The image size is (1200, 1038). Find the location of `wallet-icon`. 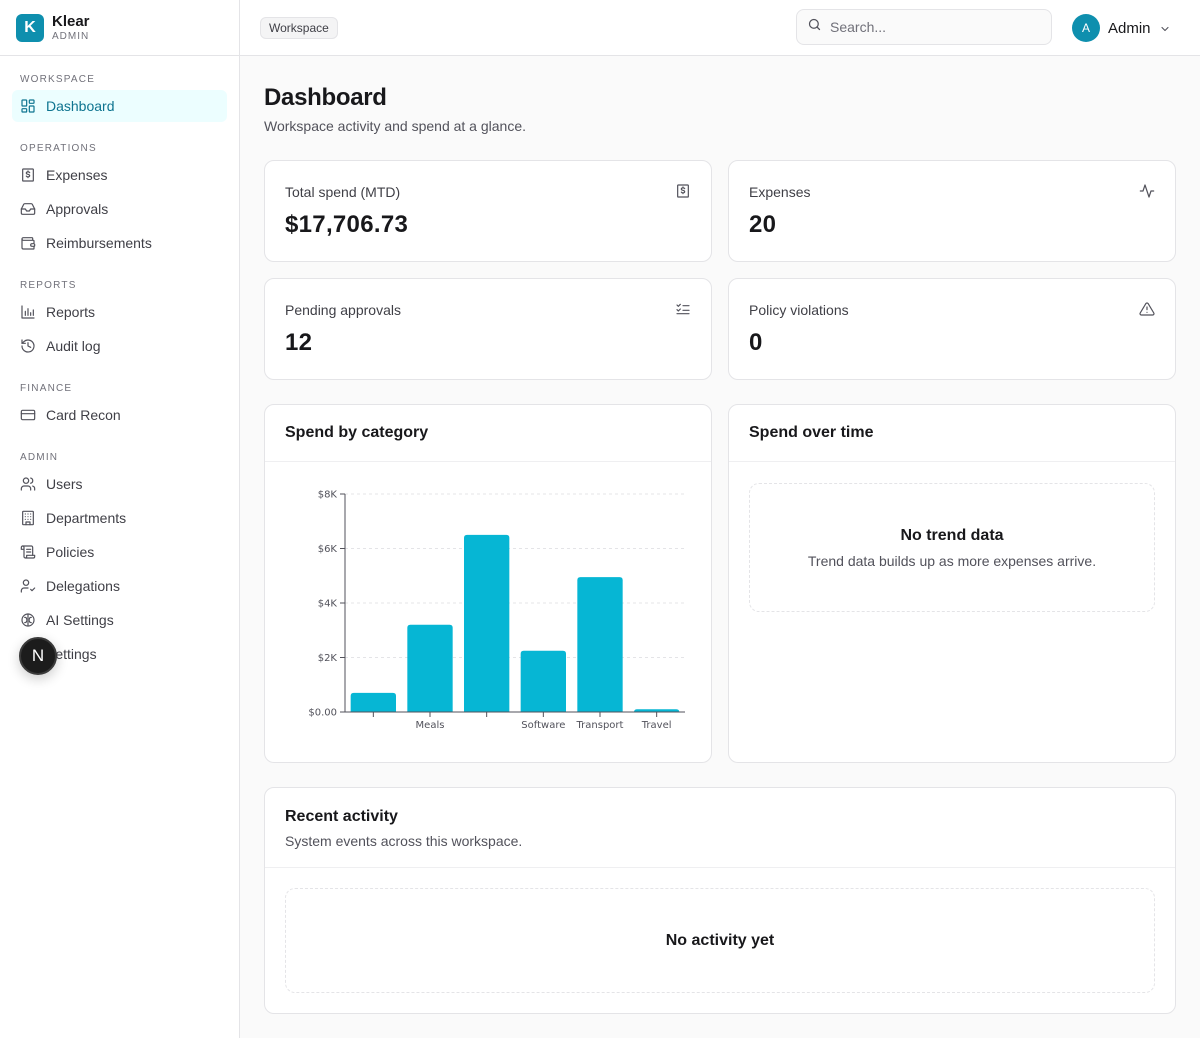

wallet-icon is located at coordinates (28, 243).